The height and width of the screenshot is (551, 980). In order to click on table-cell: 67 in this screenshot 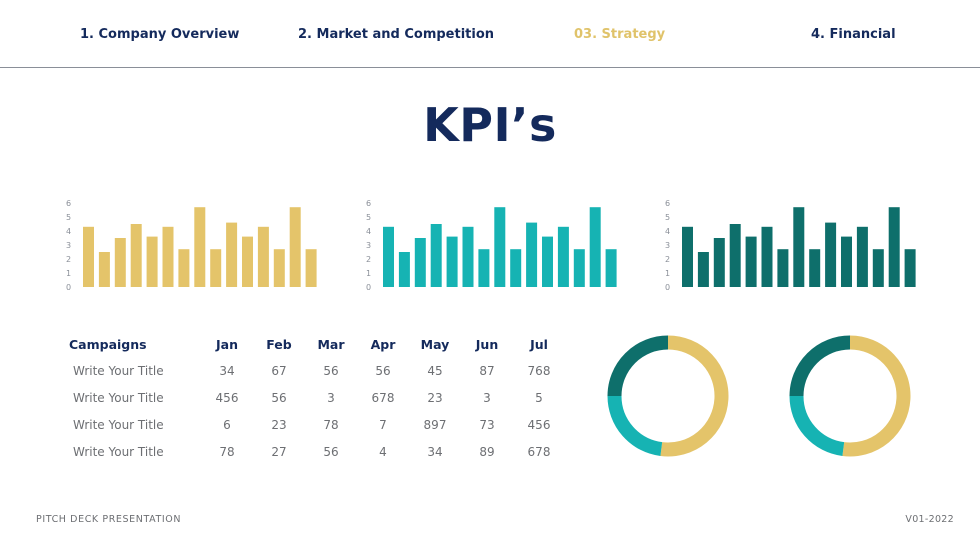, I will do `click(279, 370)`.